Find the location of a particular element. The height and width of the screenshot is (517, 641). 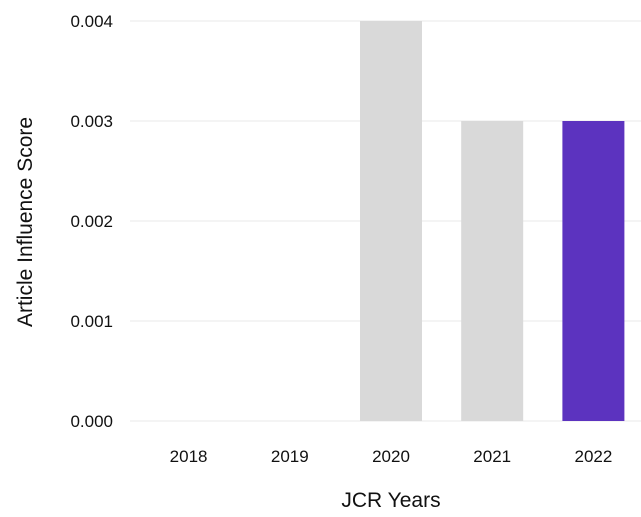

bar-2022 is located at coordinates (593, 271).